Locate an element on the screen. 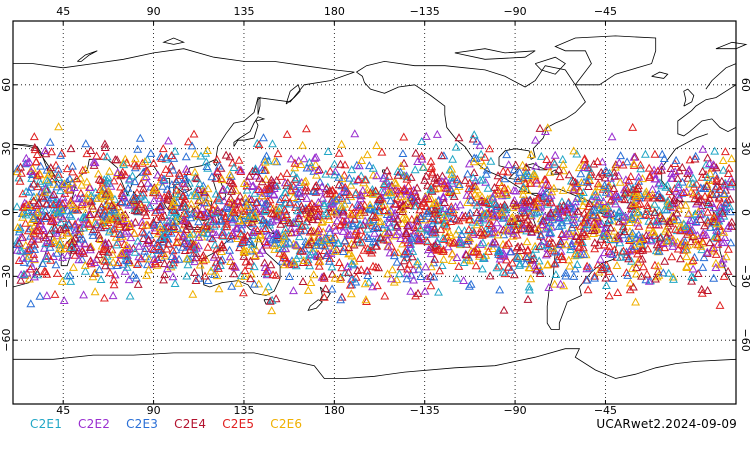 The image size is (750, 450). coast-philippines is located at coordinates (220, 187).